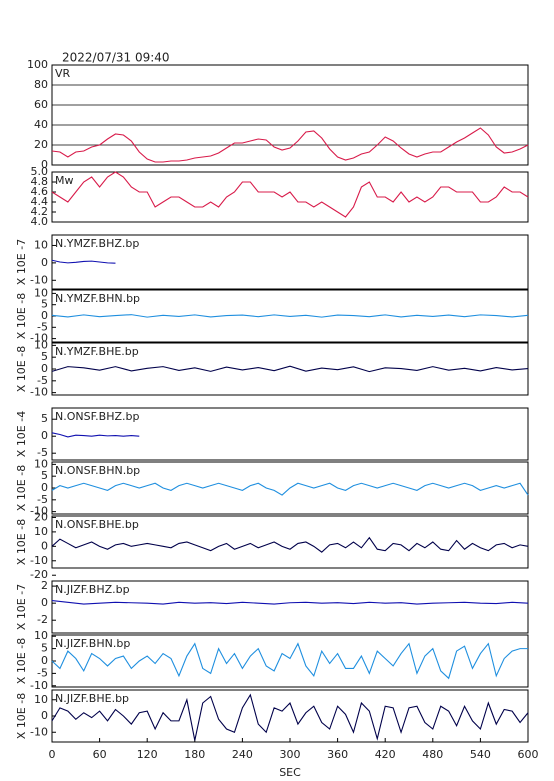  What do you see at coordinates (528, 754) in the screenshot?
I see `x-tick-label: 600` at bounding box center [528, 754].